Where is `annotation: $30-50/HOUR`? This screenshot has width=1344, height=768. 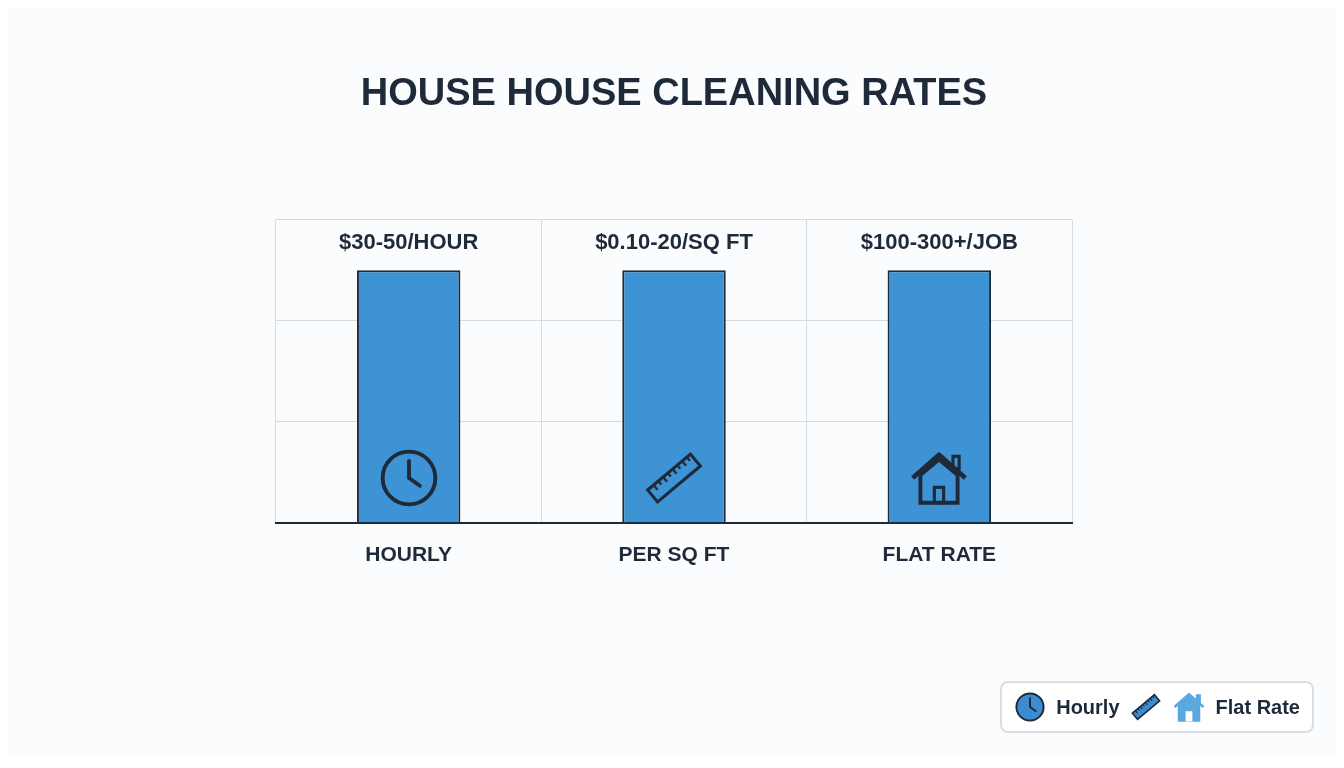
annotation: $30-50/HOUR is located at coordinates (408, 242).